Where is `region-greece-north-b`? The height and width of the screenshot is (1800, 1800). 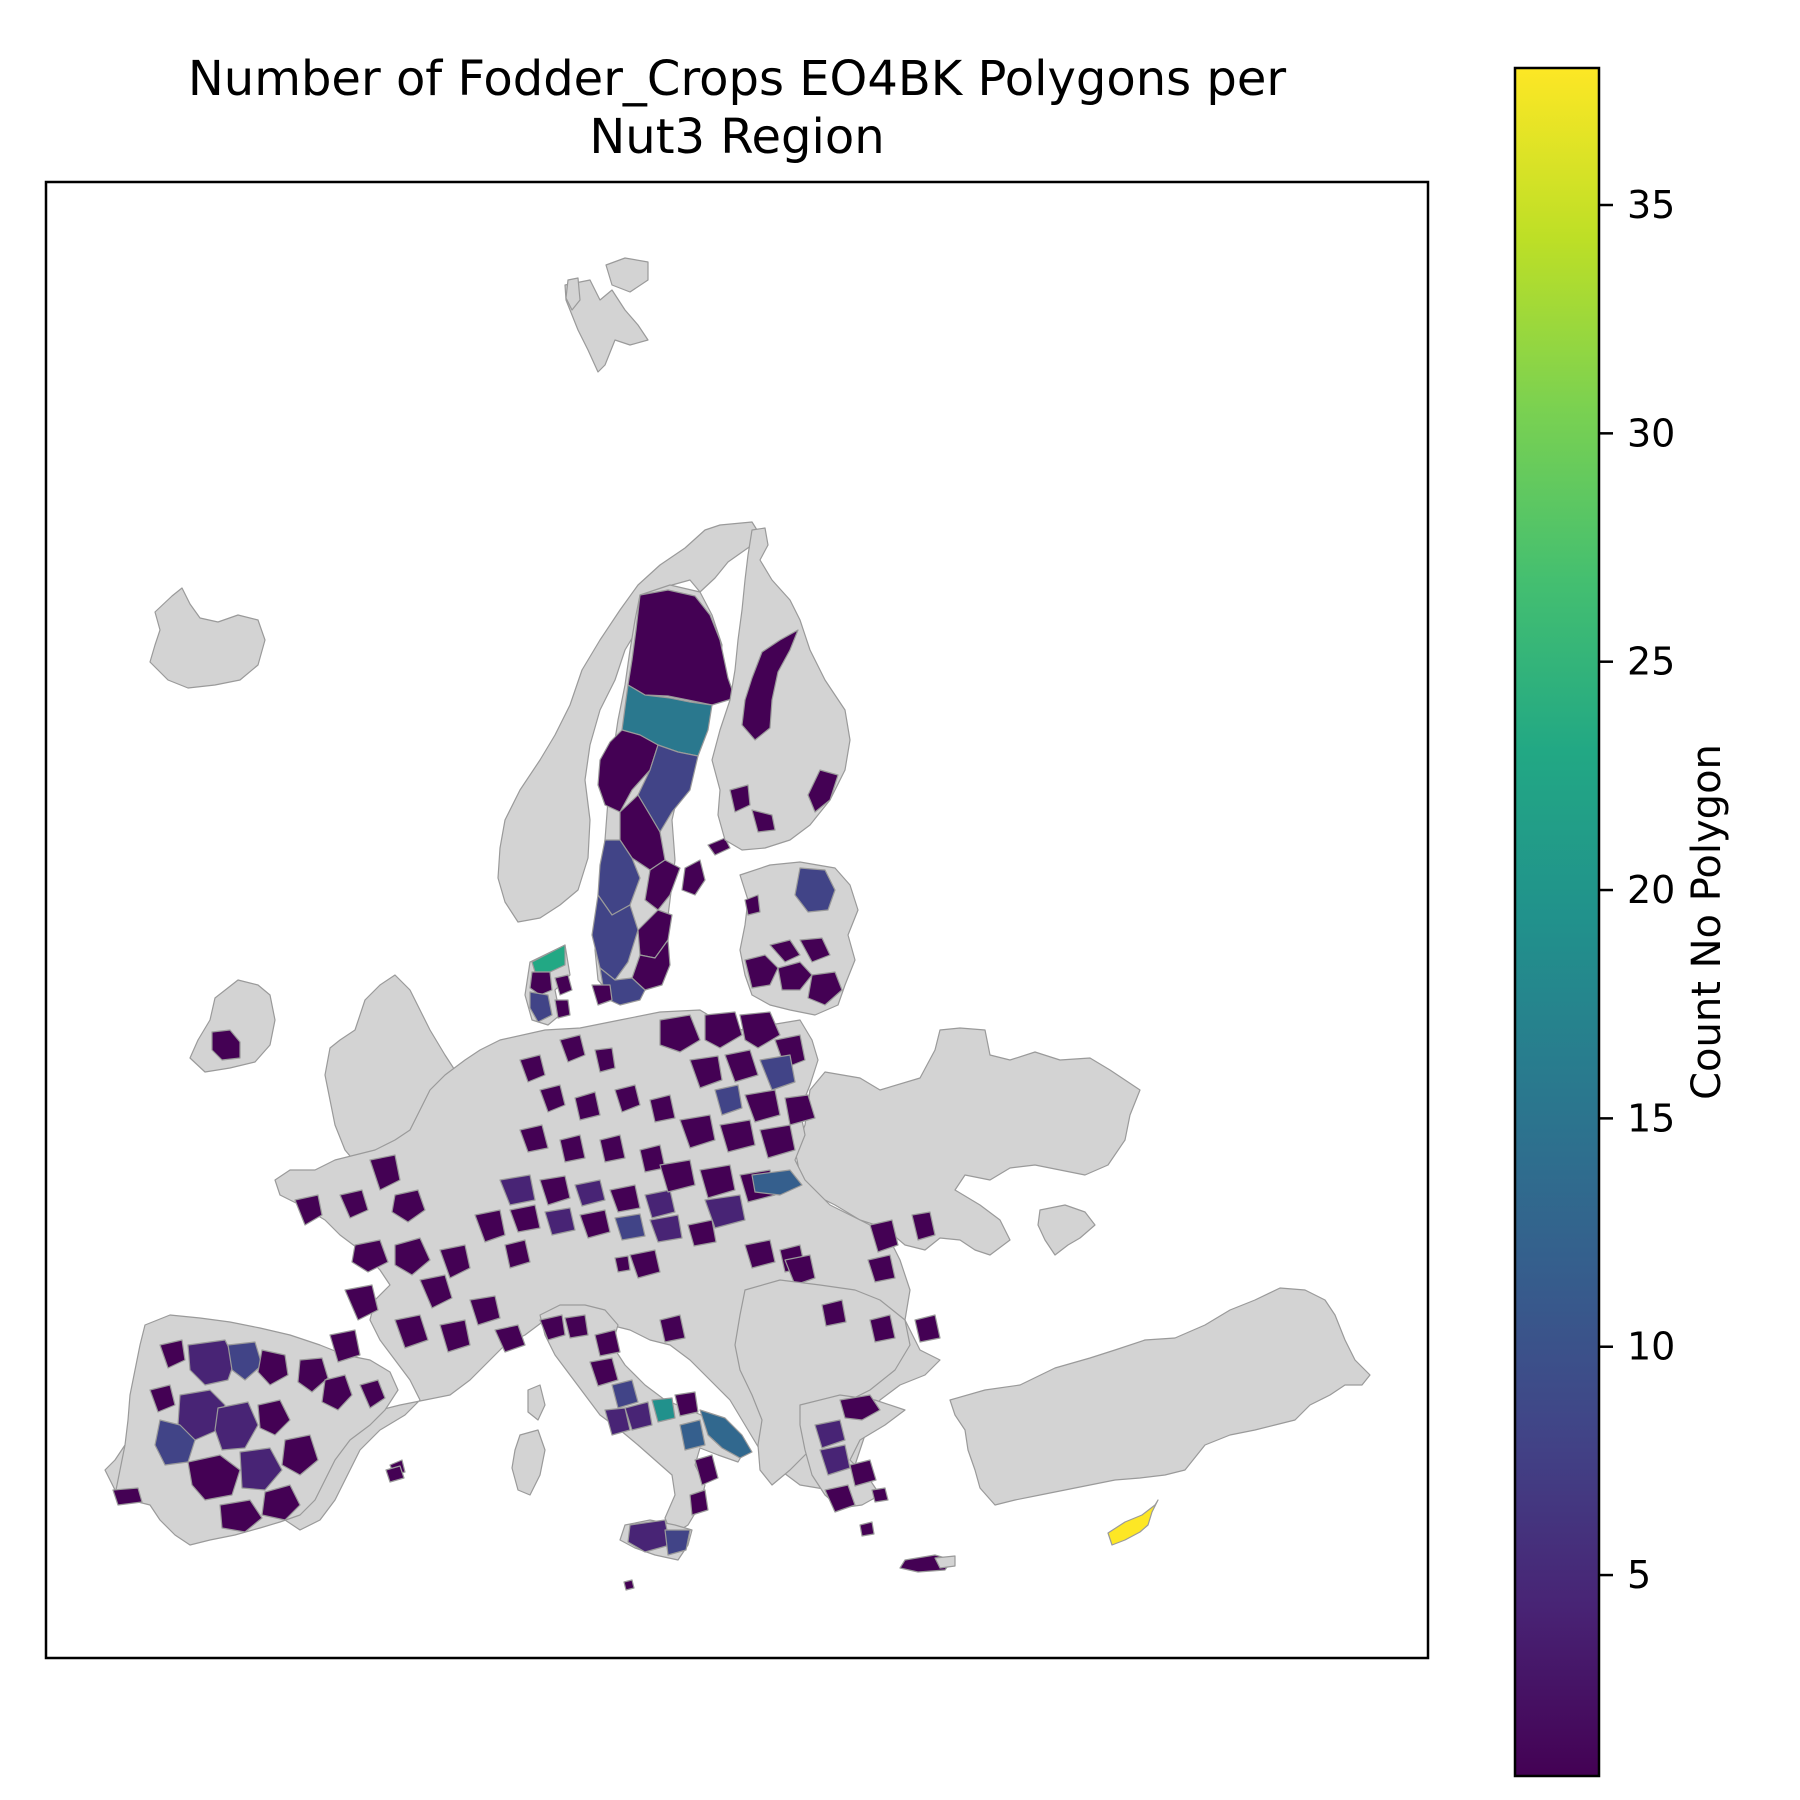
region-greece-north-b is located at coordinates (830, 1434).